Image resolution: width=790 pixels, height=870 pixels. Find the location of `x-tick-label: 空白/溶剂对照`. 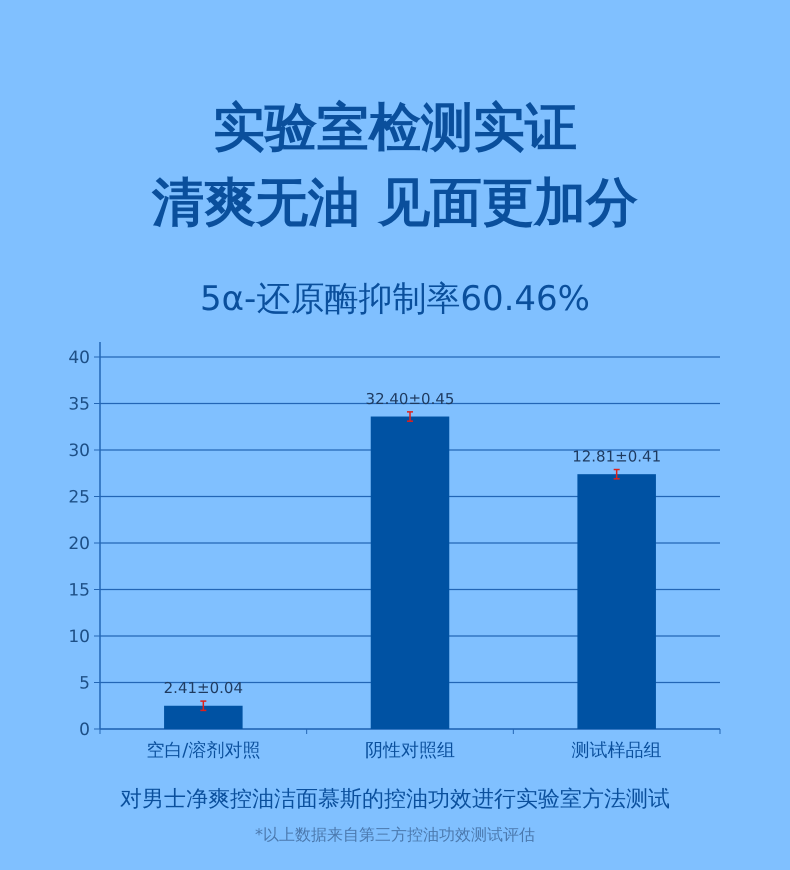

x-tick-label: 空白/溶剂对照 is located at coordinates (203, 750).